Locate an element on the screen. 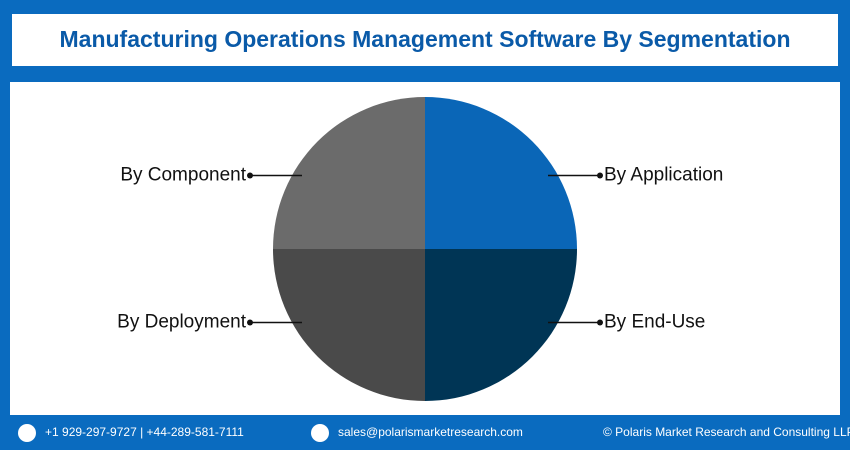 This screenshot has height=450, width=850. email-icon is located at coordinates (320, 433).